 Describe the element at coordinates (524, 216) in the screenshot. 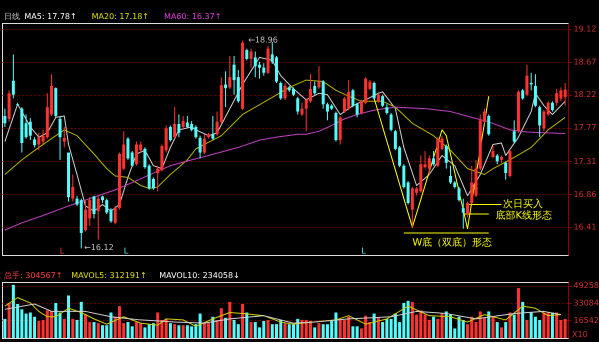

I see `annotation: 底部K线形态` at that location.